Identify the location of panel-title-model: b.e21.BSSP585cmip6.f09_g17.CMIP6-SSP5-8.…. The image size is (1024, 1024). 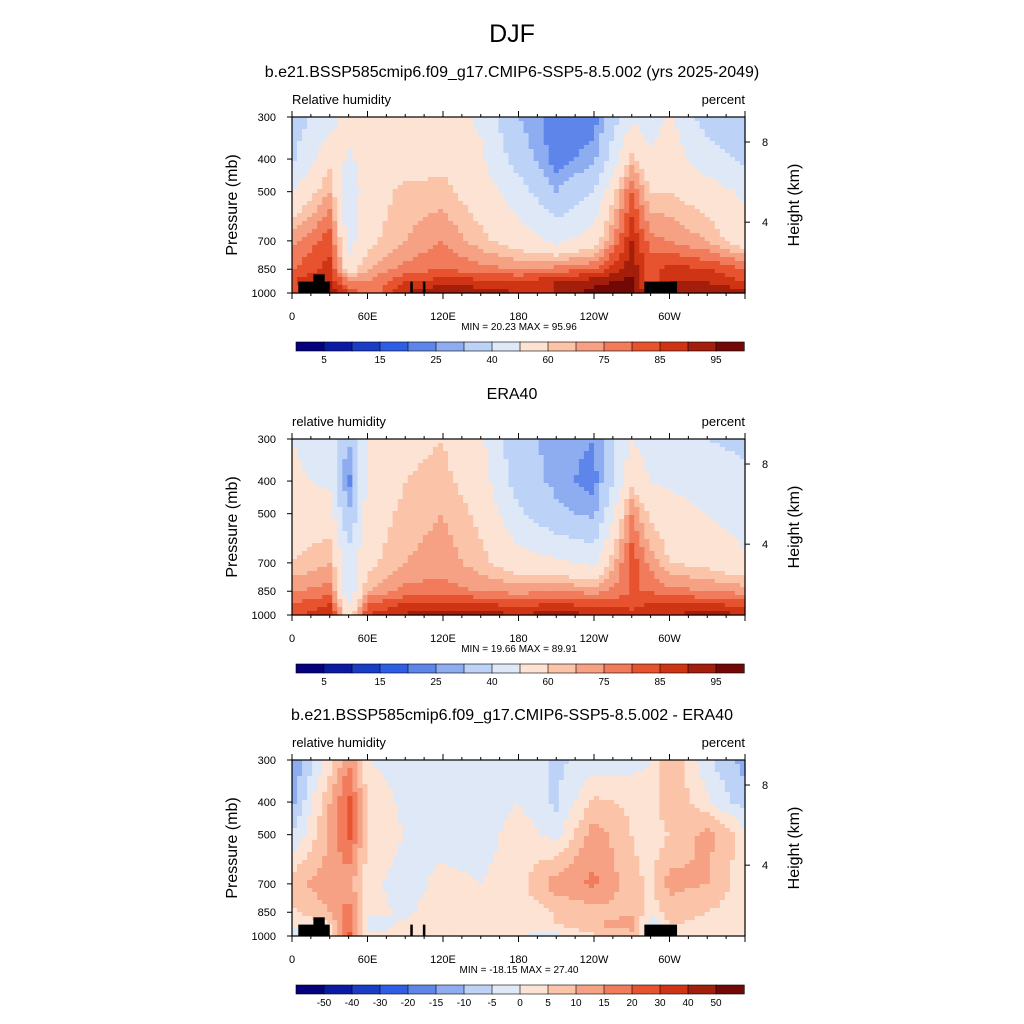
(512, 72).